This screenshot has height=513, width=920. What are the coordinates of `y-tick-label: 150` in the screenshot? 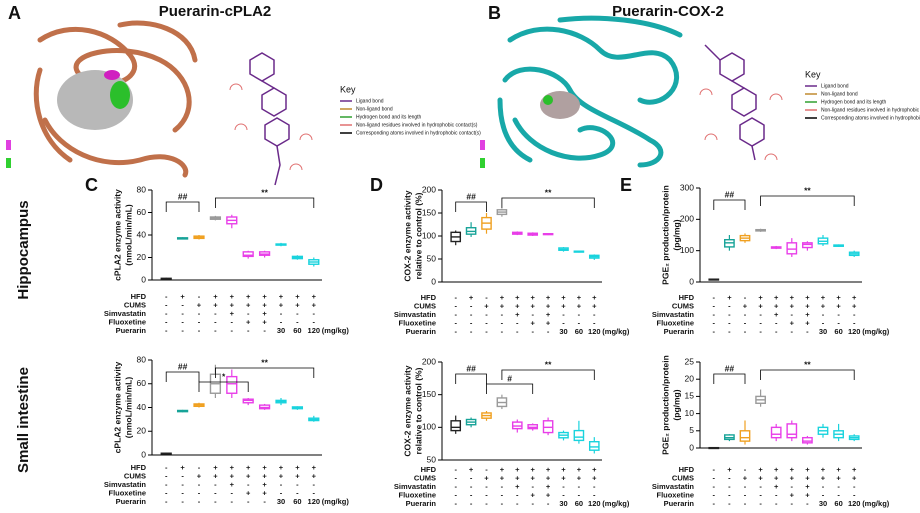 It's located at (429, 394).